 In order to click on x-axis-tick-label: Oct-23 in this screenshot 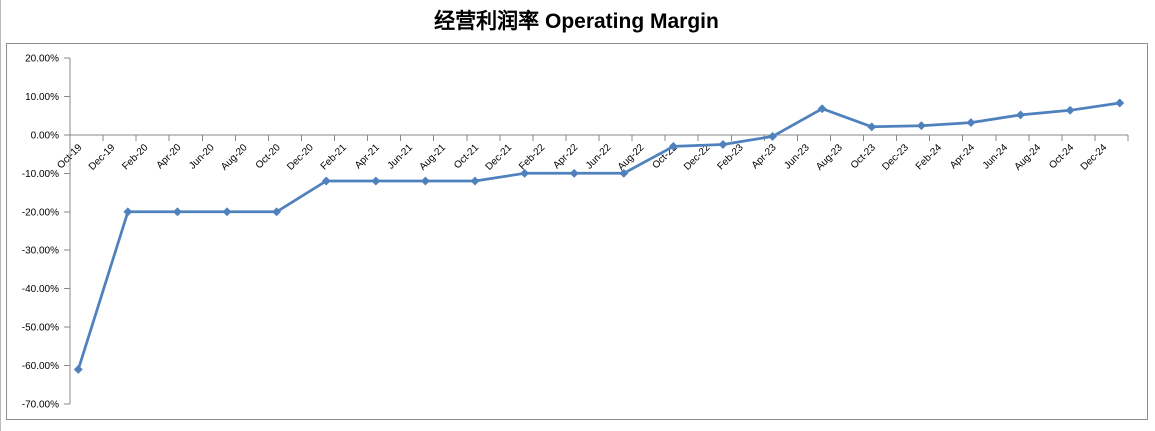, I will do `click(863, 156)`.